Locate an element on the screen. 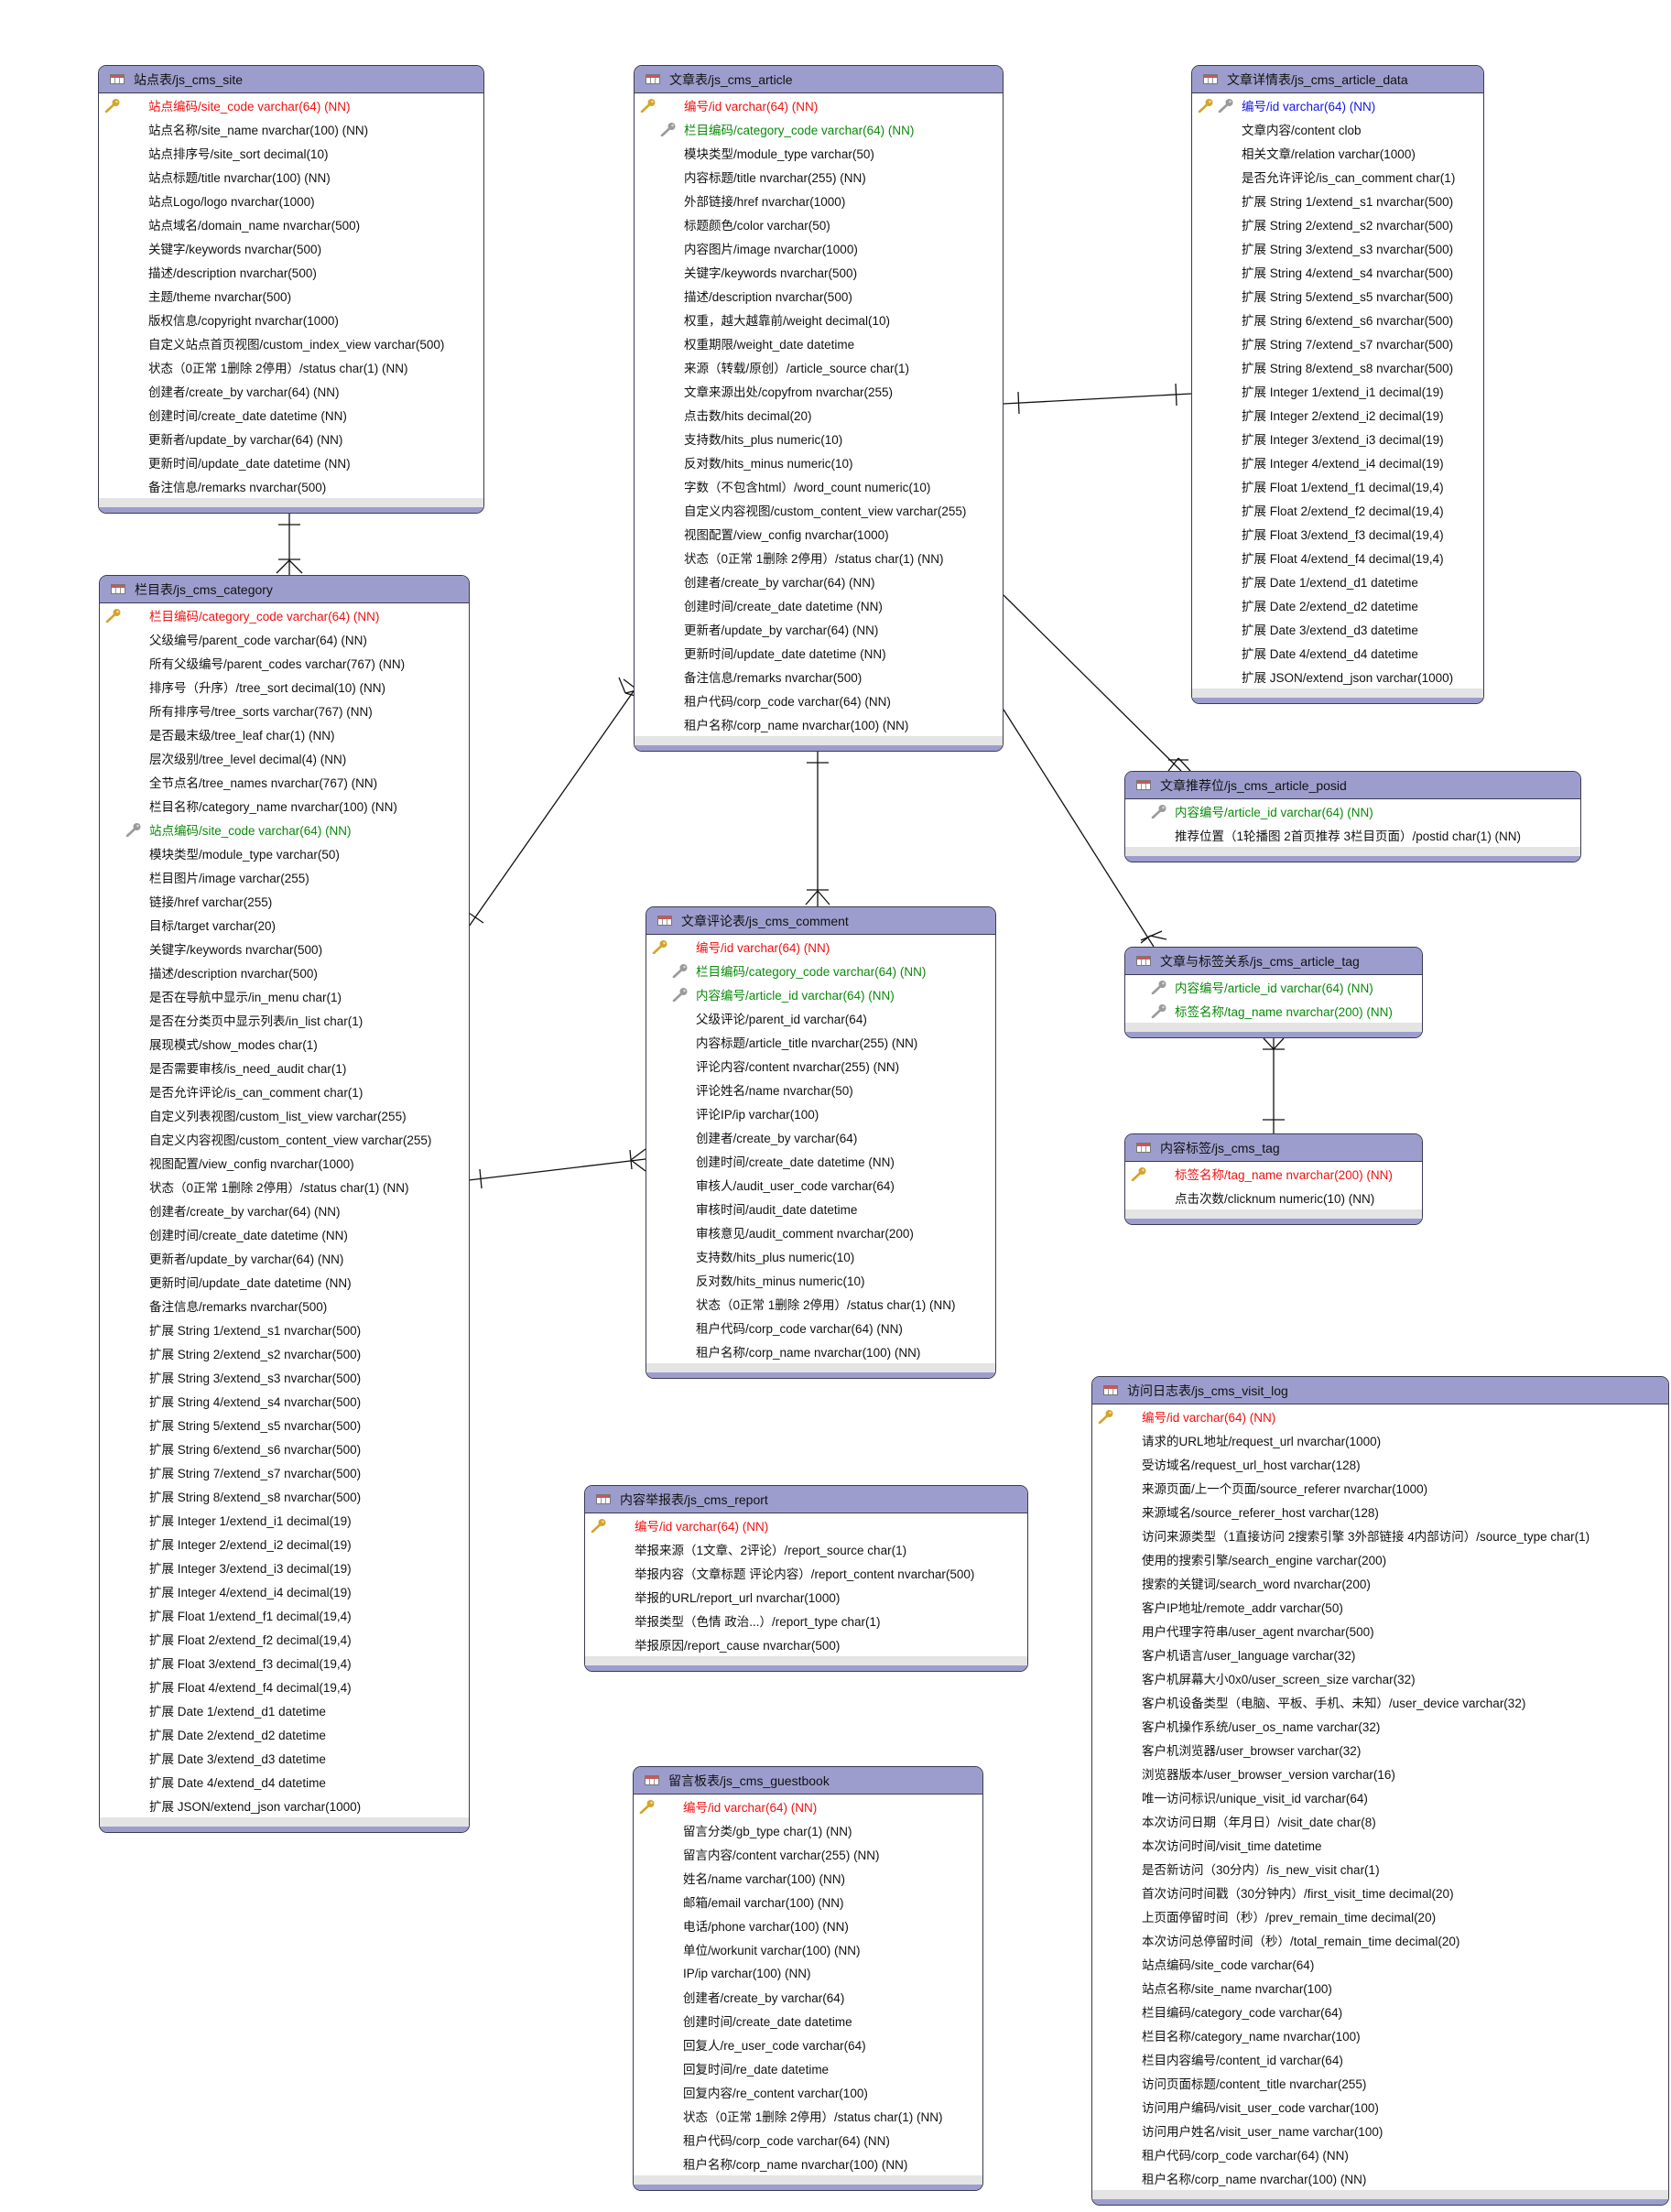 This screenshot has height=2212, width=1671. column-row: 主题/theme nvarchar(500) is located at coordinates (291, 296).